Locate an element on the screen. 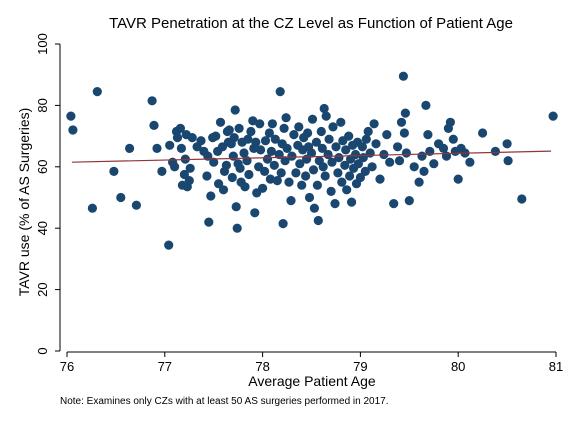 The width and height of the screenshot is (583, 429). y-tick-label: 100 is located at coordinates (42, 44).